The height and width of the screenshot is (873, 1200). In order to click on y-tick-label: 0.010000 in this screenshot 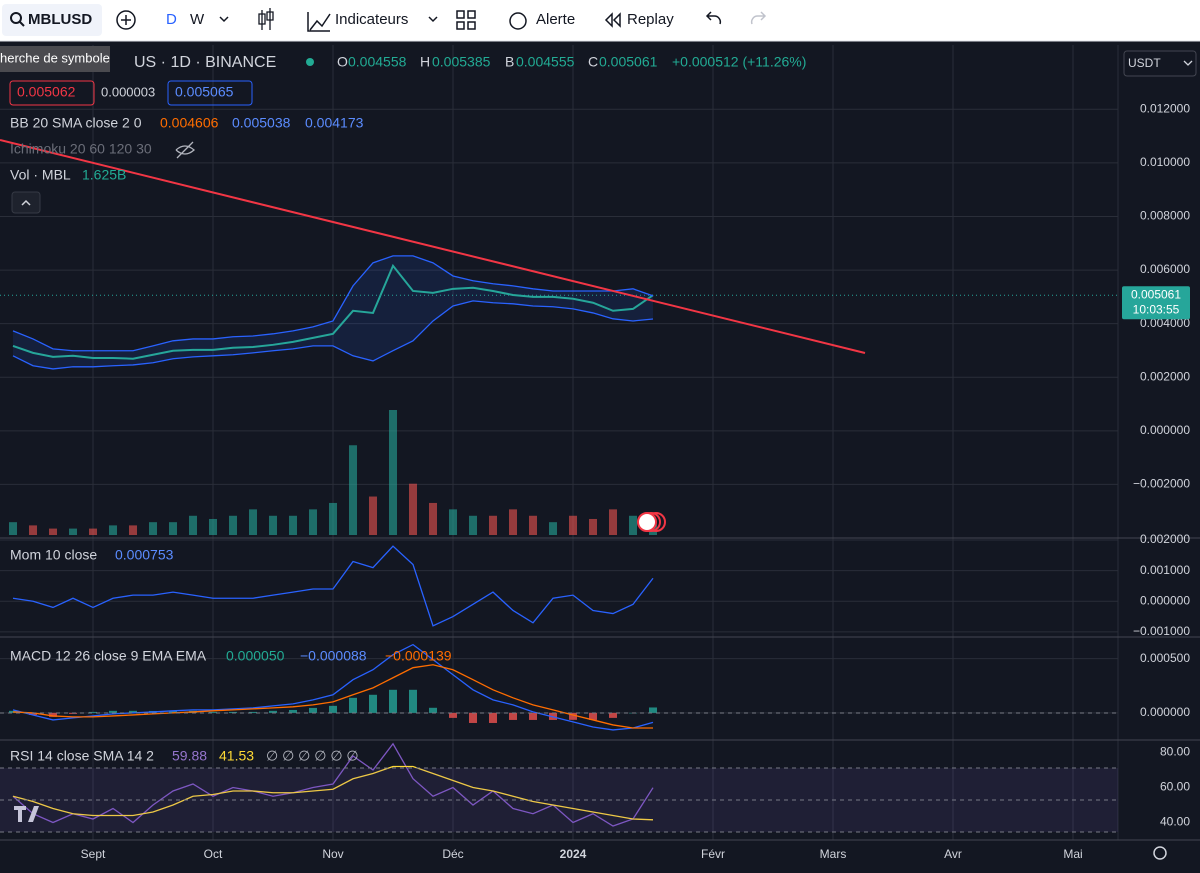, I will do `click(1165, 162)`.